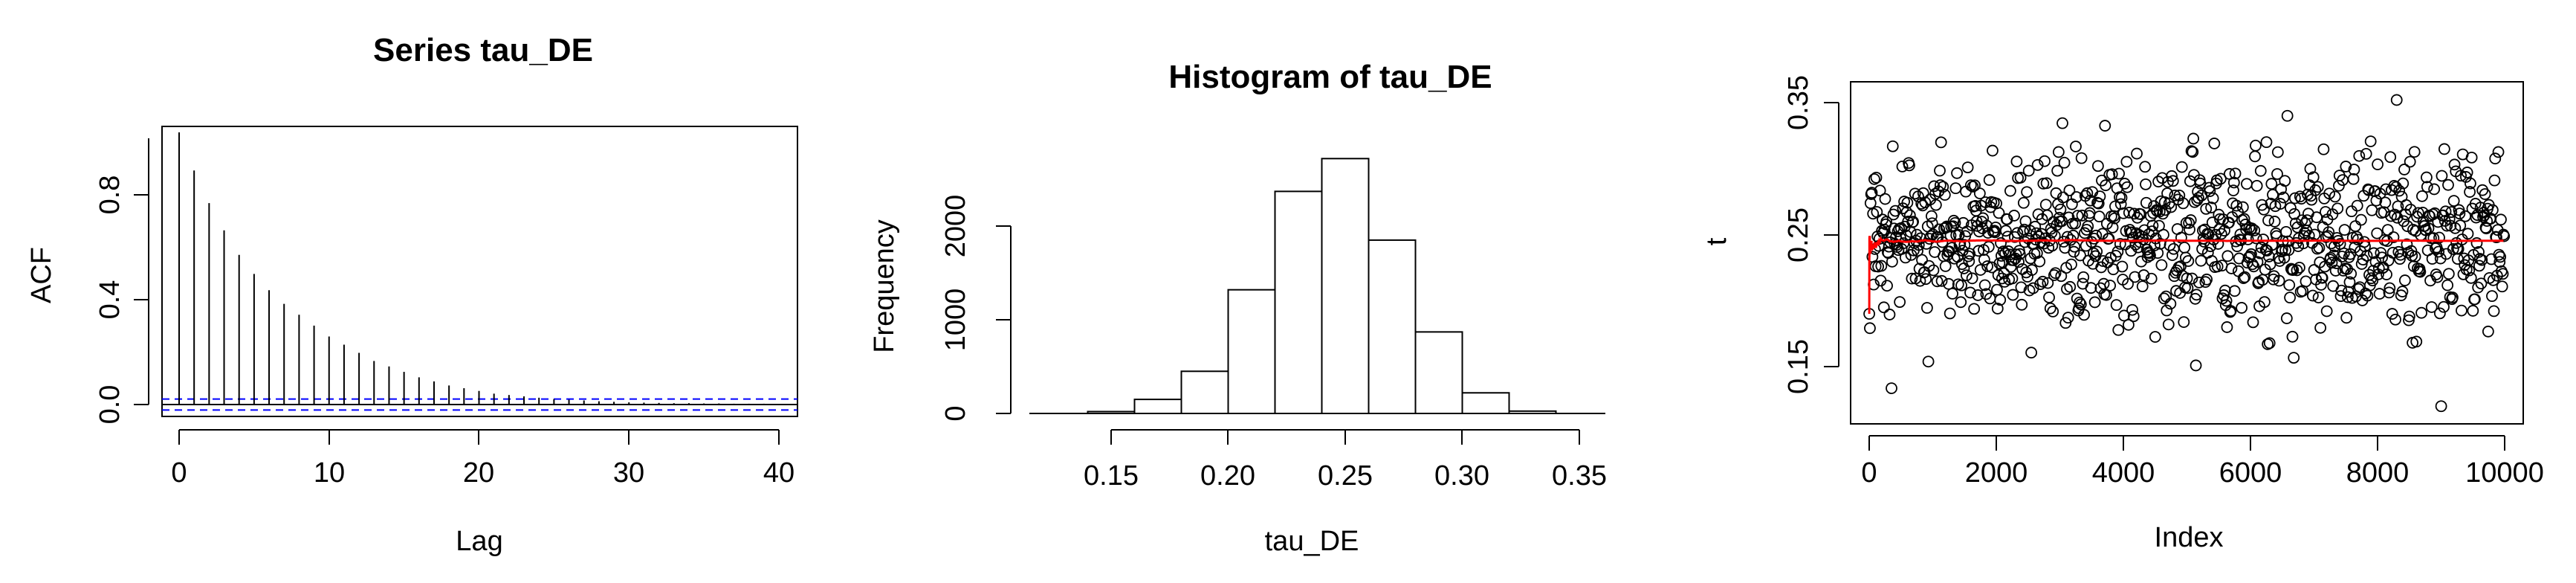 Image resolution: width=2576 pixels, height=583 pixels. What do you see at coordinates (956, 226) in the screenshot?
I see `histogram-y-tick-label: 2000` at bounding box center [956, 226].